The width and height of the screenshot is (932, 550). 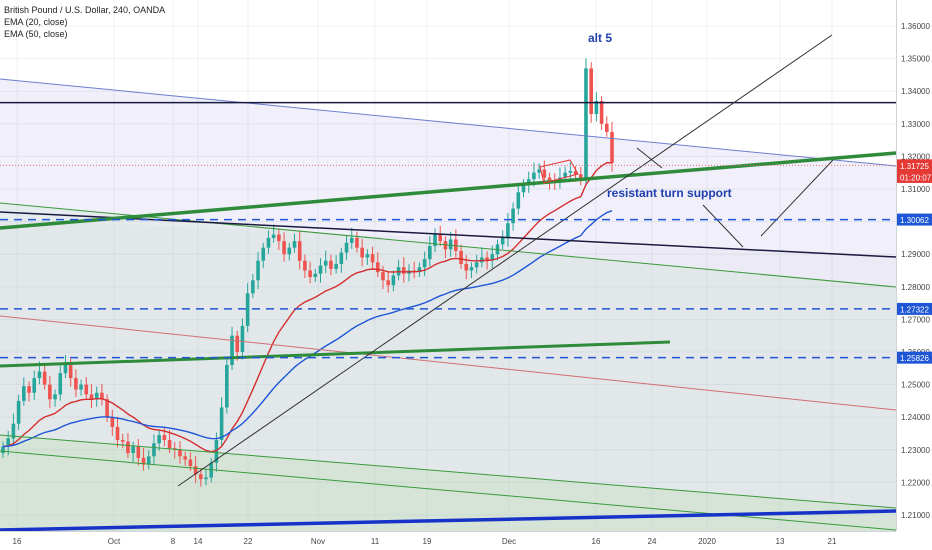 What do you see at coordinates (915, 450) in the screenshot?
I see `price-tick-13: 1.23000` at bounding box center [915, 450].